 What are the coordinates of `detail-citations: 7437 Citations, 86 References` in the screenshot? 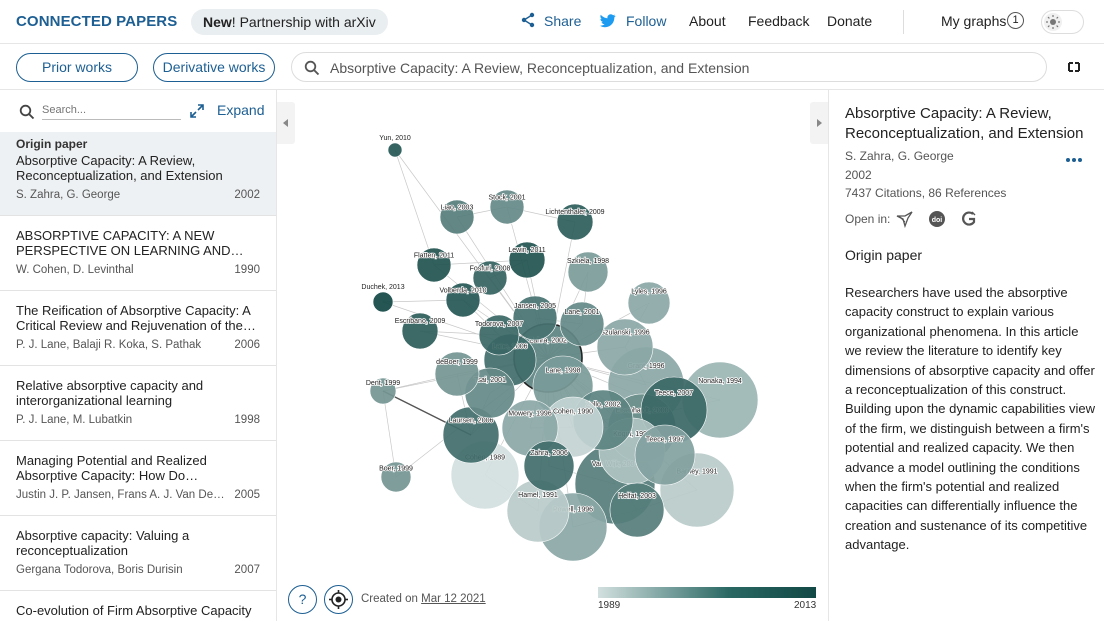 It's located at (926, 193).